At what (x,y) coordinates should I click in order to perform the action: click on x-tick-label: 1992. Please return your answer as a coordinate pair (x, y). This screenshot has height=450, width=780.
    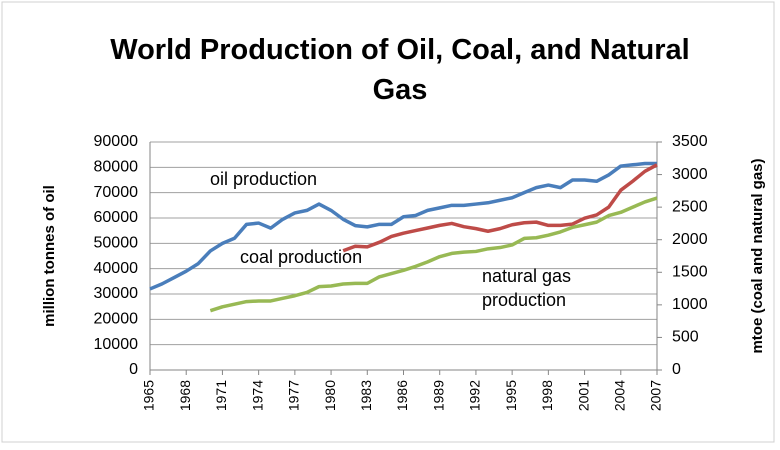
    Looking at the image, I should click on (475, 395).